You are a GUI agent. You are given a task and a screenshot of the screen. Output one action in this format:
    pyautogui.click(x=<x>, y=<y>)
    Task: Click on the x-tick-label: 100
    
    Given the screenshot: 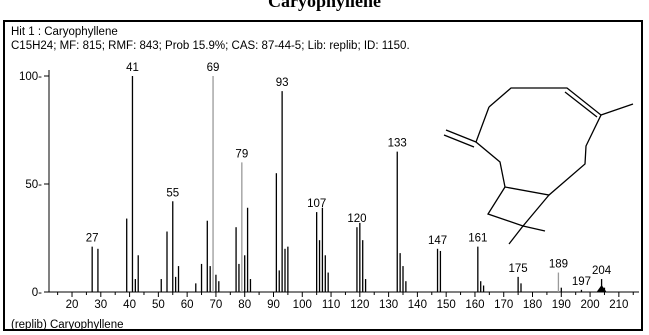 What is the action you would take?
    pyautogui.click(x=302, y=305)
    